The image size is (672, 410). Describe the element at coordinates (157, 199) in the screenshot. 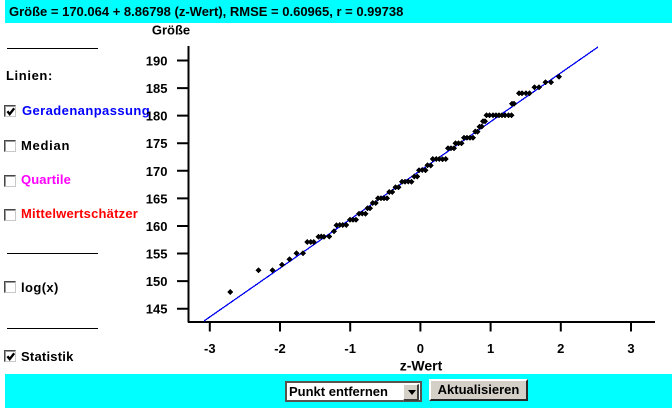

I see `svg-text: 165` at that location.